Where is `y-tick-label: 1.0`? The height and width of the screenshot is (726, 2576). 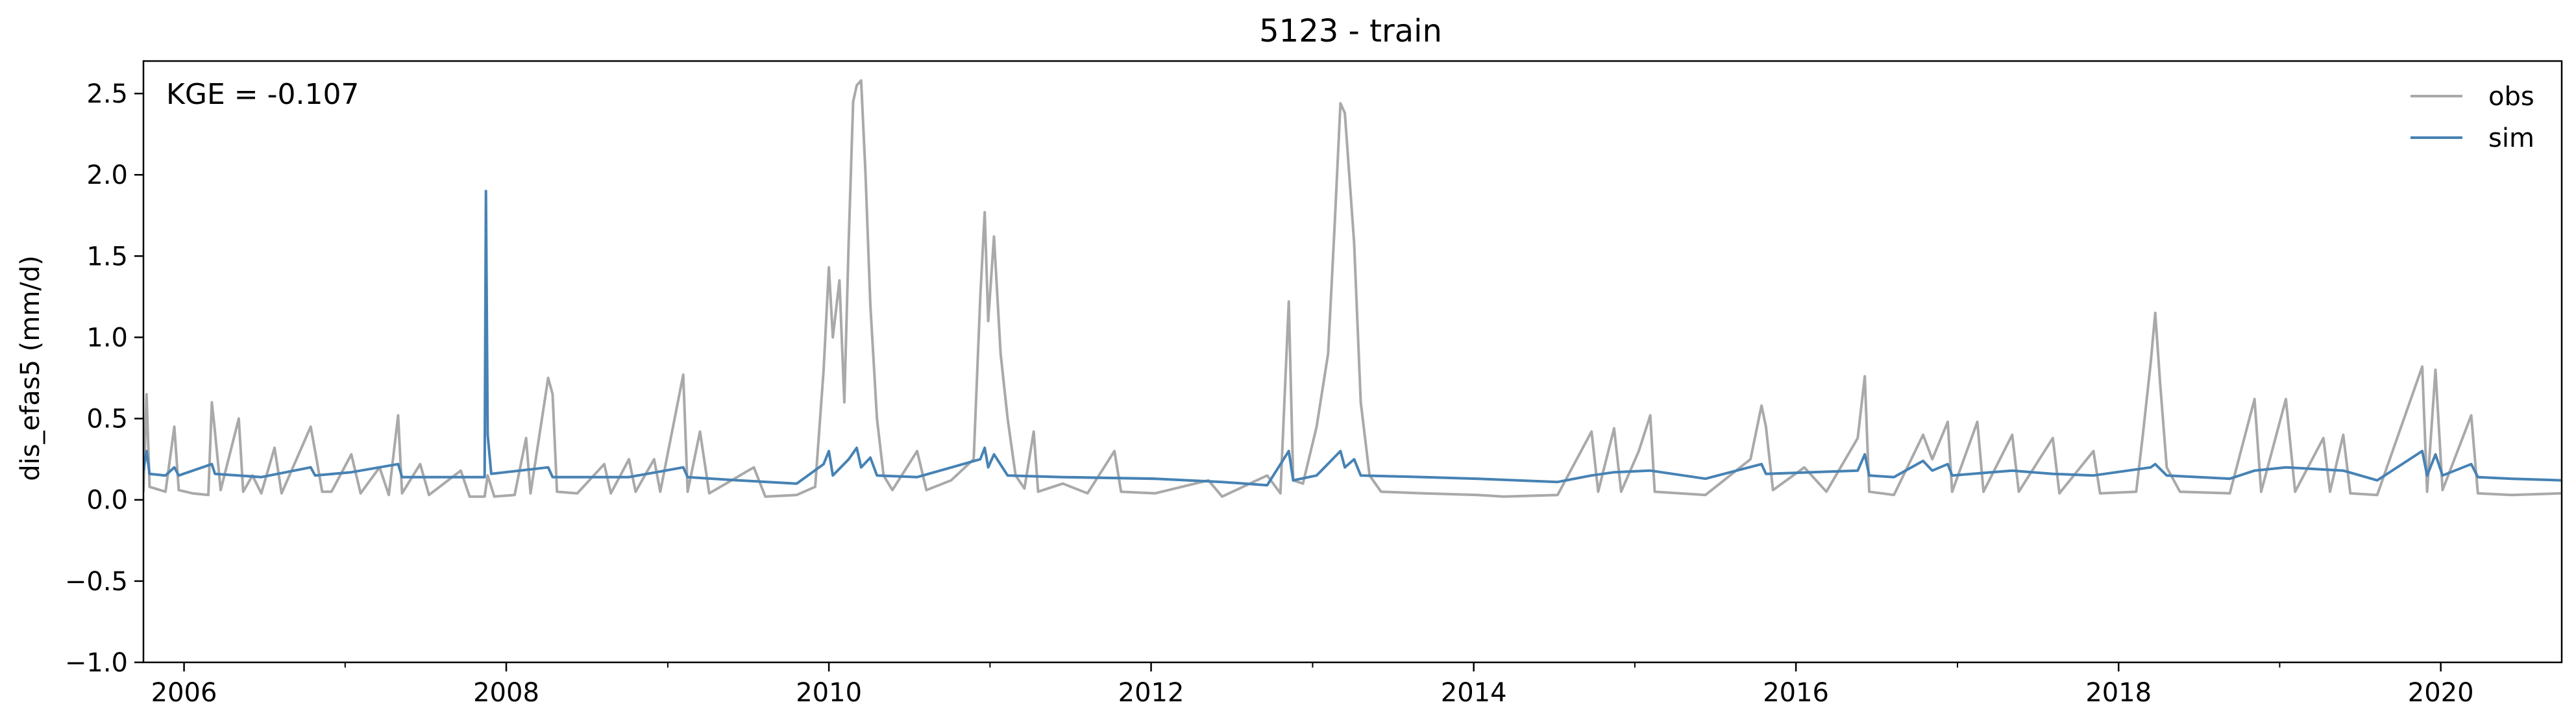
y-tick-label: 1.0 is located at coordinates (107, 338).